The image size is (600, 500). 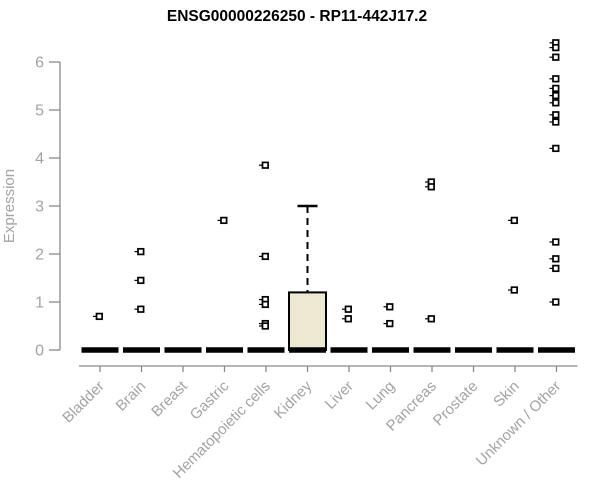 What do you see at coordinates (293, 399) in the screenshot?
I see `x-tick-label: Kidney` at bounding box center [293, 399].